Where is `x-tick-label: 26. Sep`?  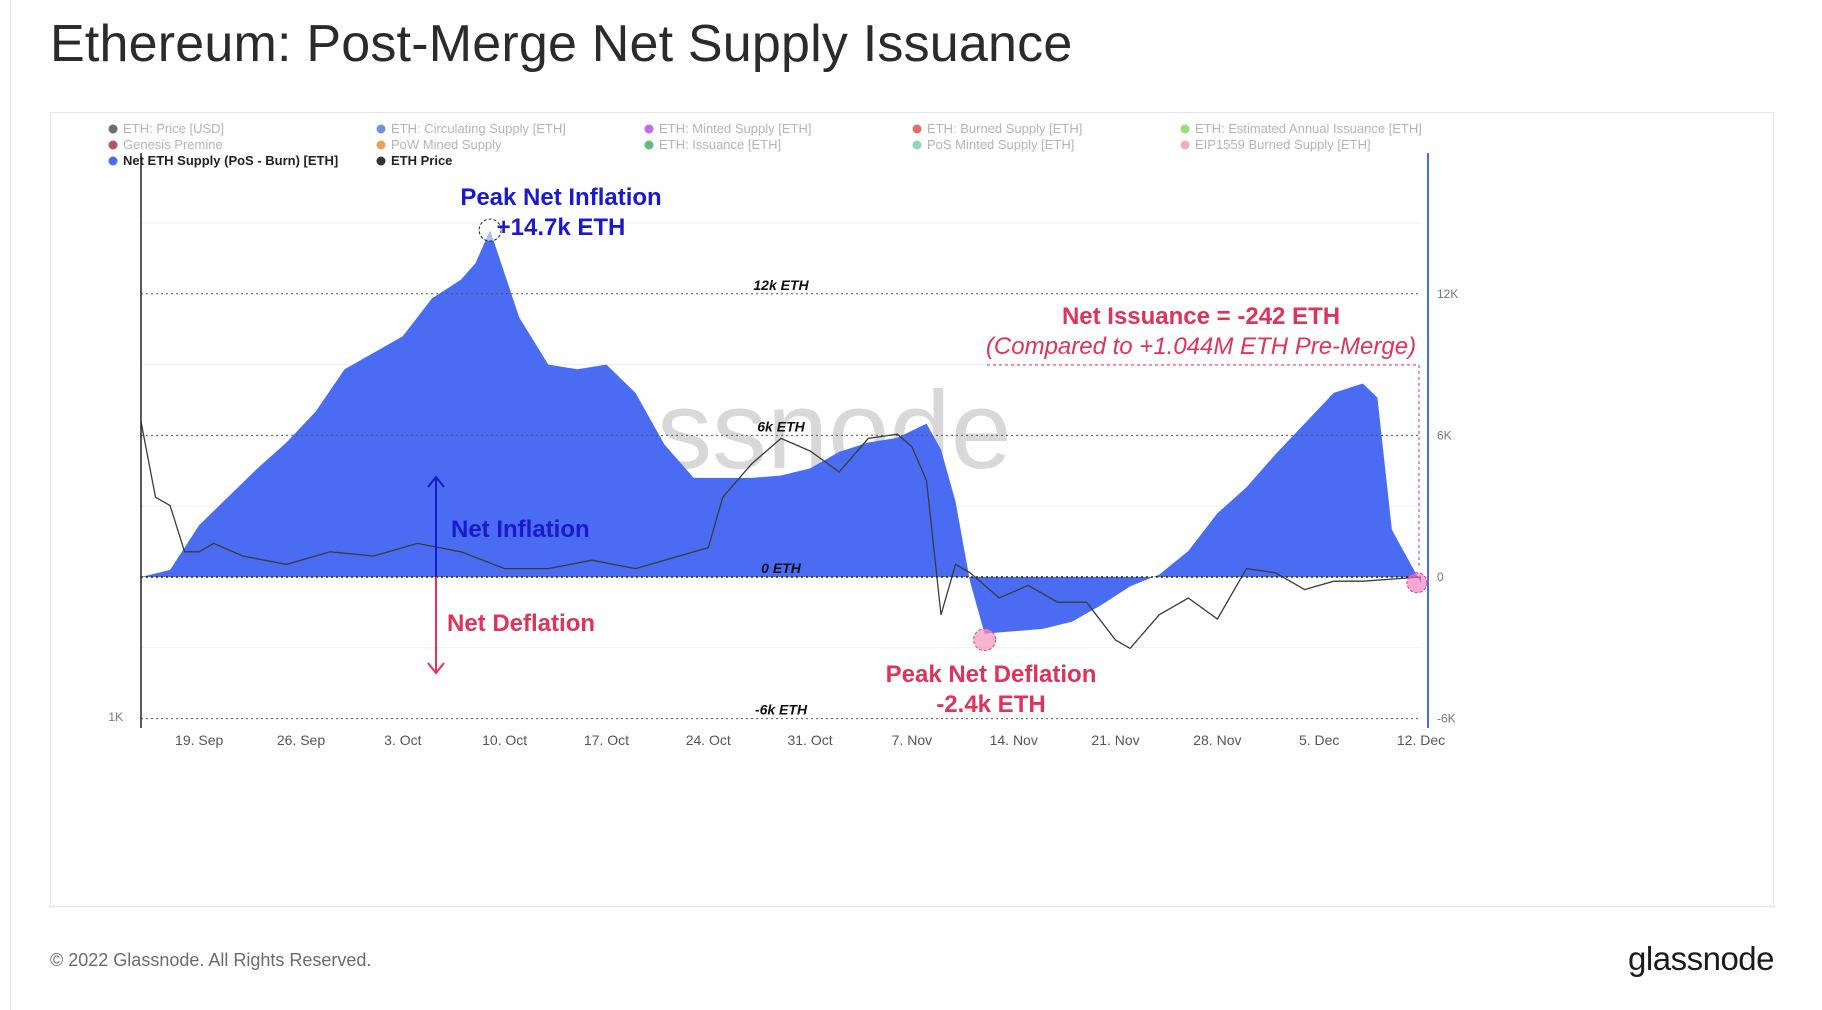
x-tick-label: 26. Sep is located at coordinates (301, 740).